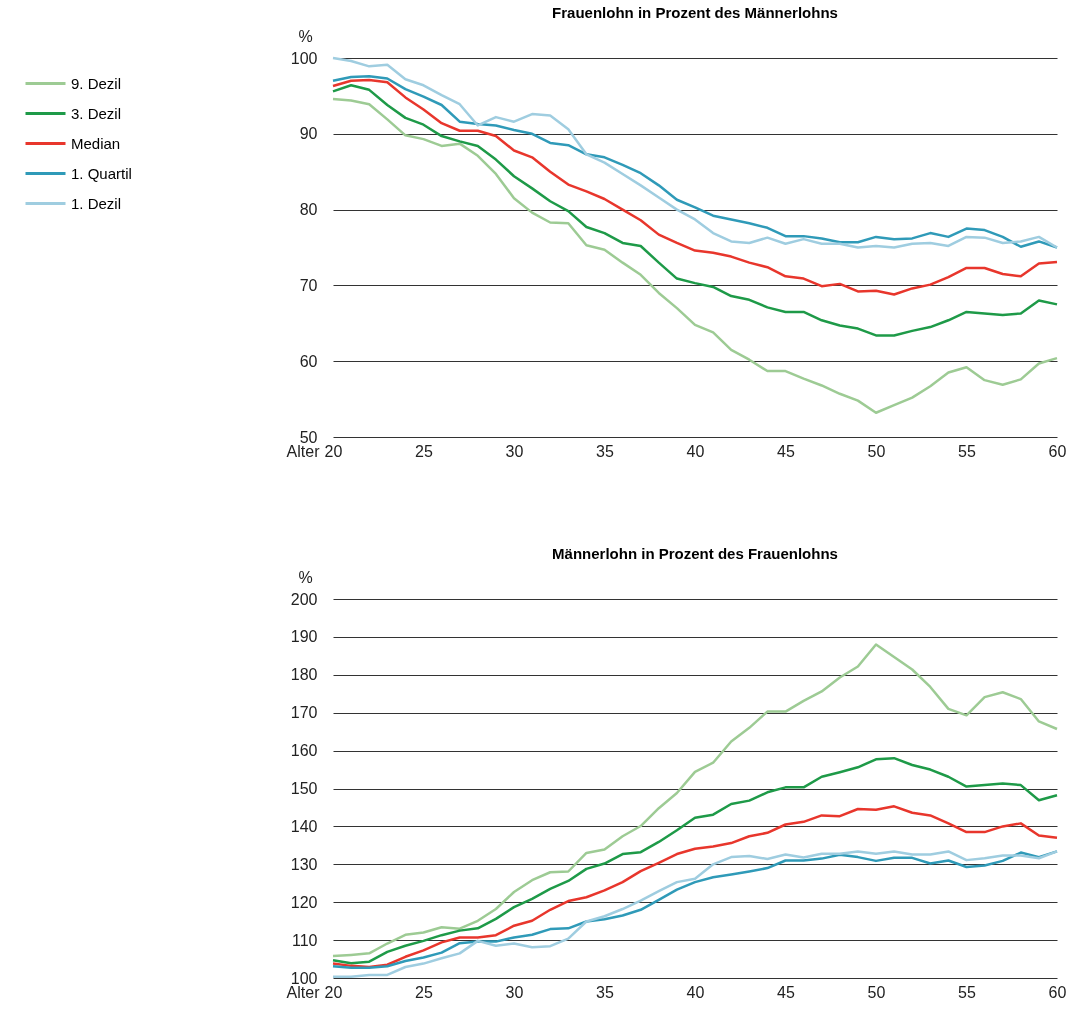 The width and height of the screenshot is (1072, 1015). What do you see at coordinates (304, 713) in the screenshot?
I see `y-tick-label: 170` at bounding box center [304, 713].